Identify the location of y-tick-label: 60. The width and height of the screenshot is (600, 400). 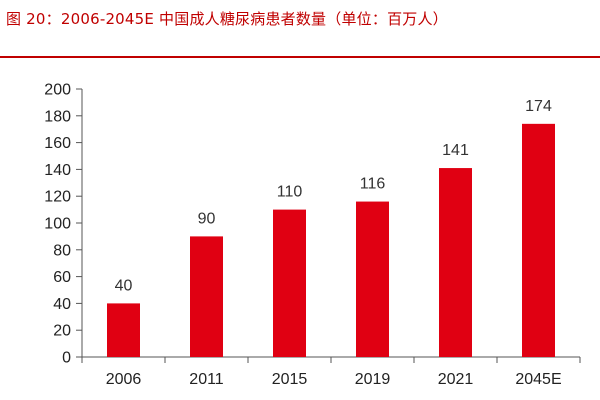
(62, 277).